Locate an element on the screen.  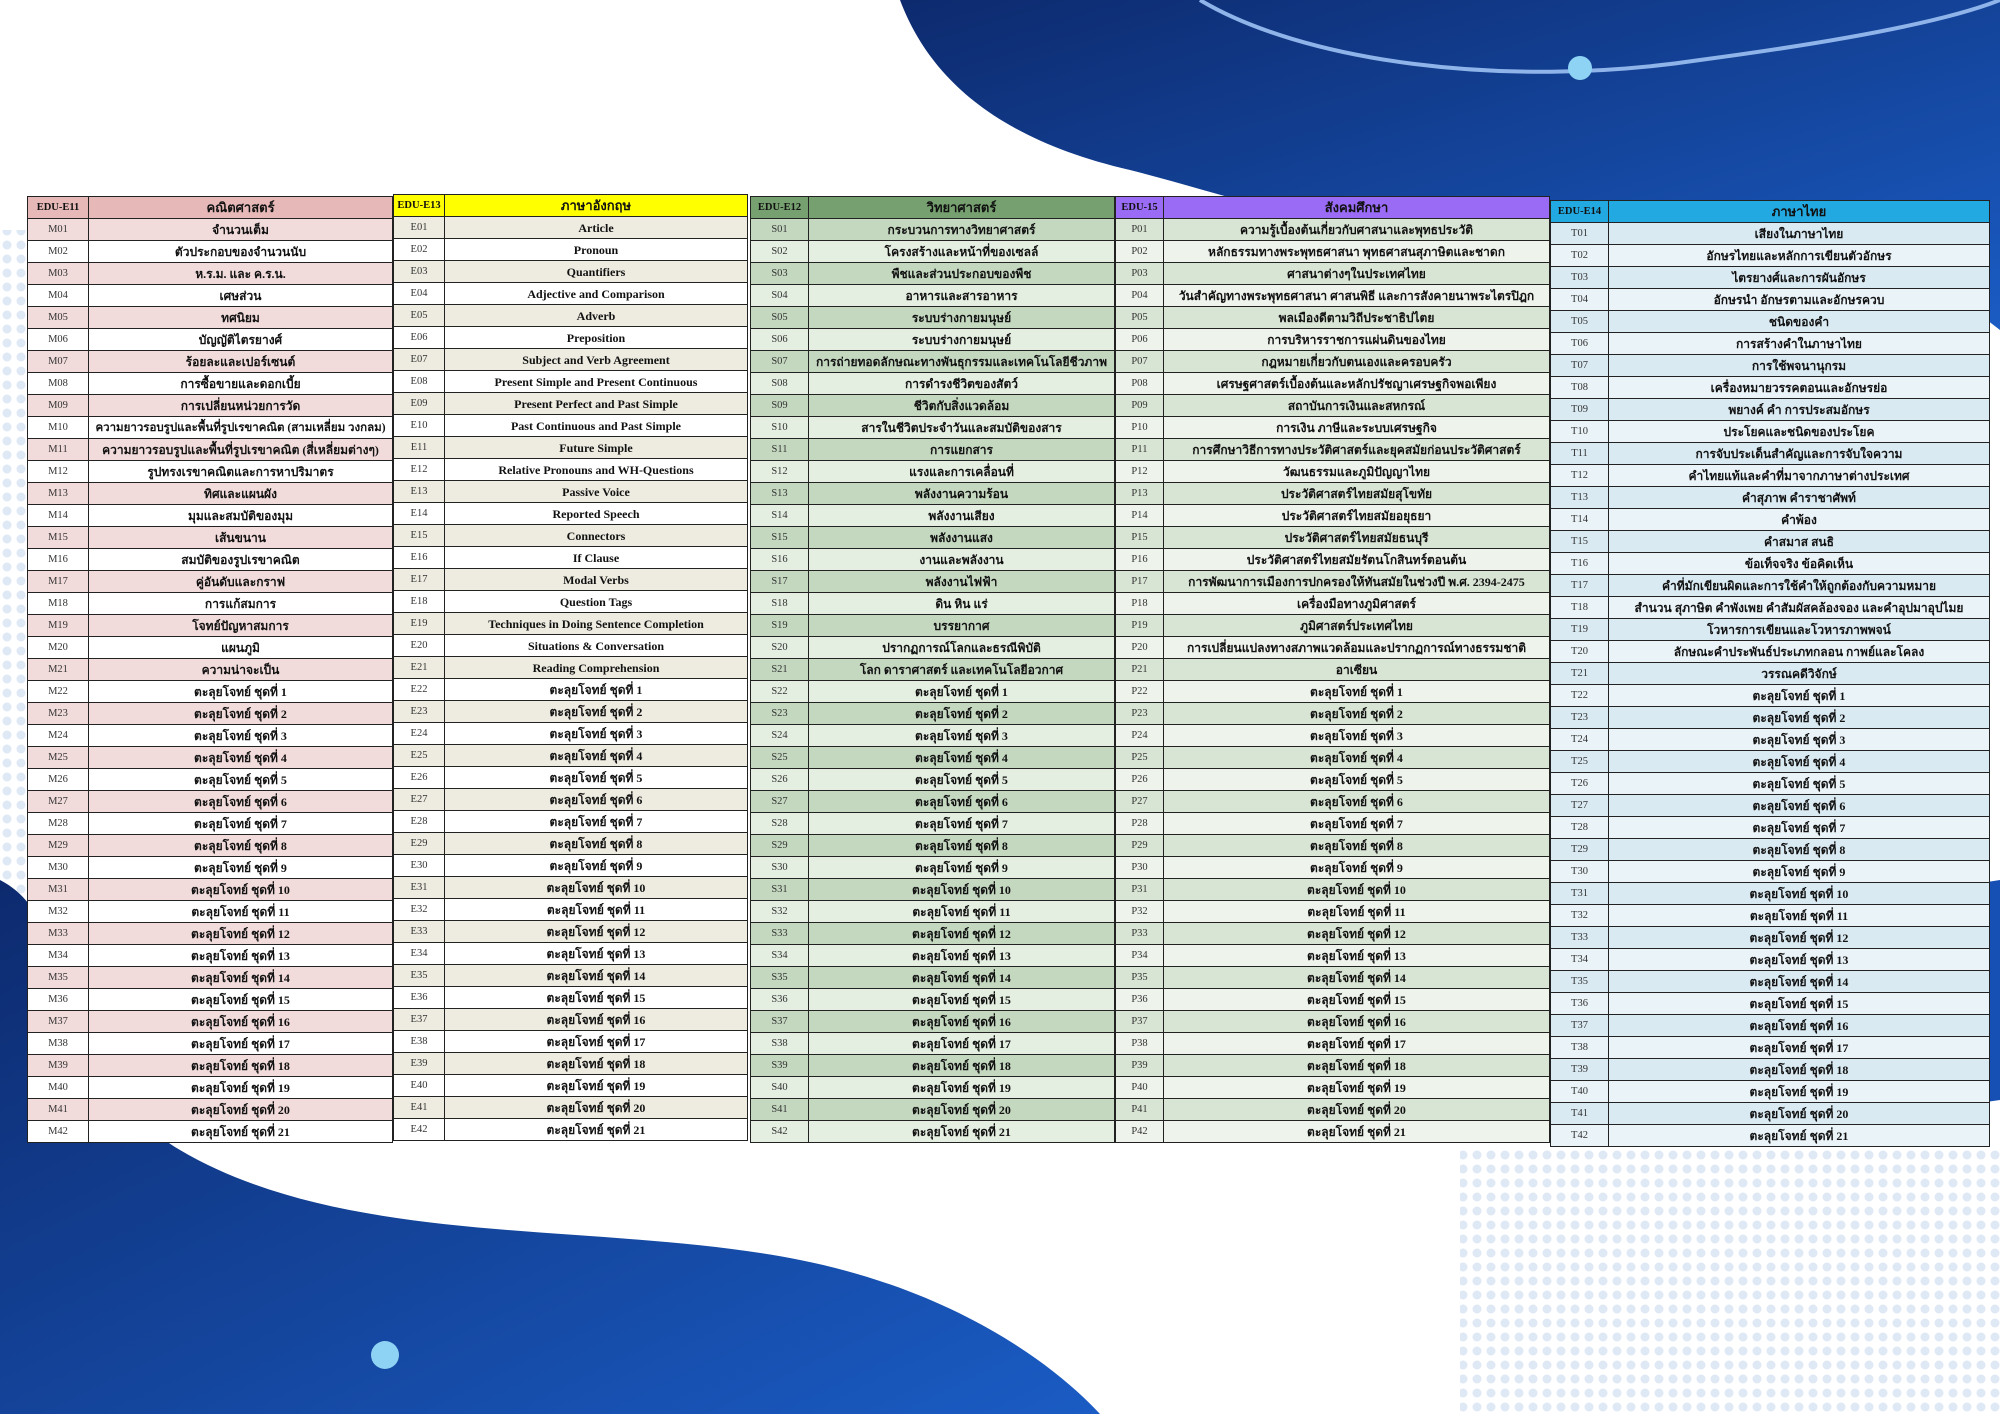
lesson-code: S15 is located at coordinates (779, 537).